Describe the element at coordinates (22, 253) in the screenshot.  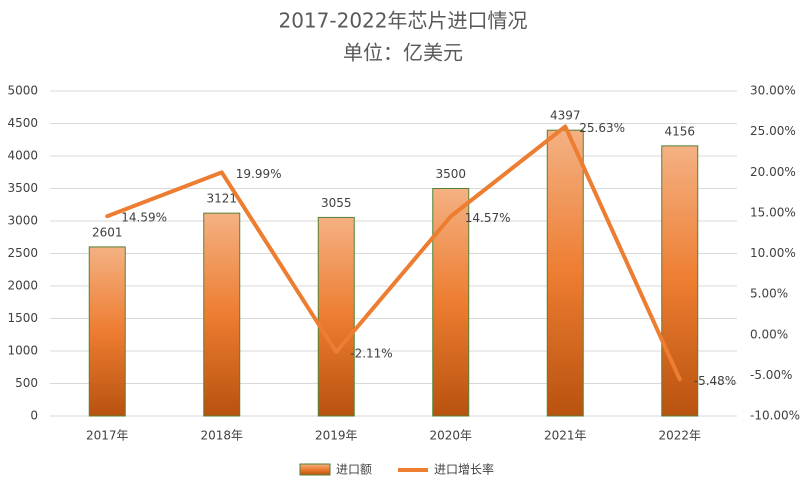
I see `y-tick-label: 2500` at that location.